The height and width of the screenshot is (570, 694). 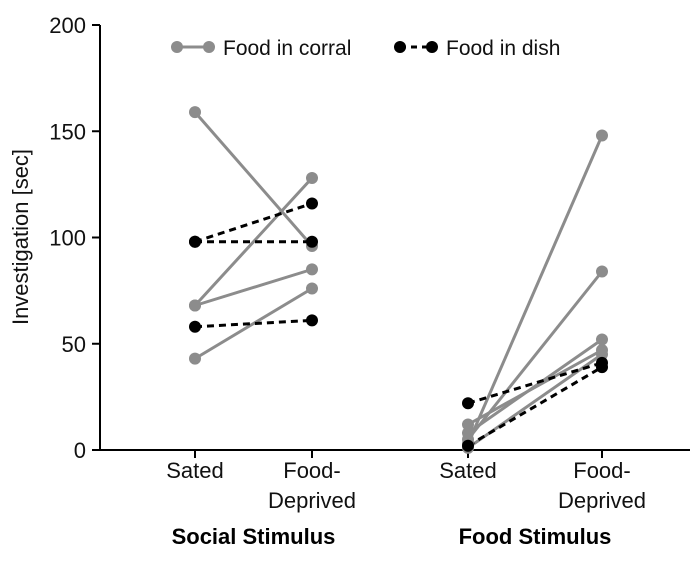 I want to click on y-axis-title: Investigation [sec], so click(x=20, y=237).